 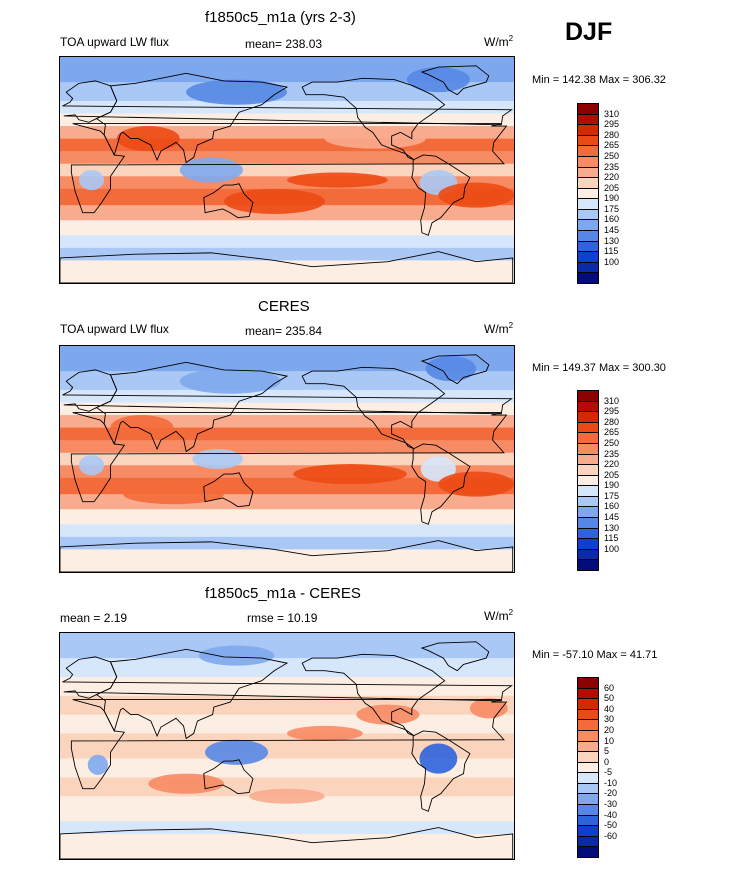 I want to click on panel-3-rmse-label: rmse = 10.19, so click(x=282, y=618).